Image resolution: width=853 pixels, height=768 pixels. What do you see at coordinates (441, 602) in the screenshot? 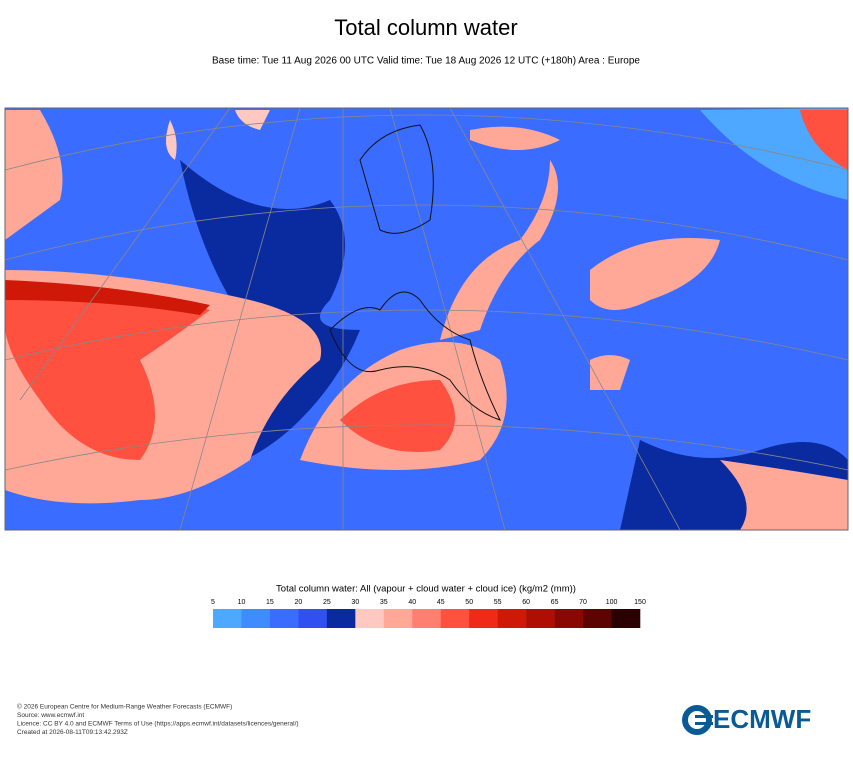
I see `colorbar-tick-label: 45` at bounding box center [441, 602].